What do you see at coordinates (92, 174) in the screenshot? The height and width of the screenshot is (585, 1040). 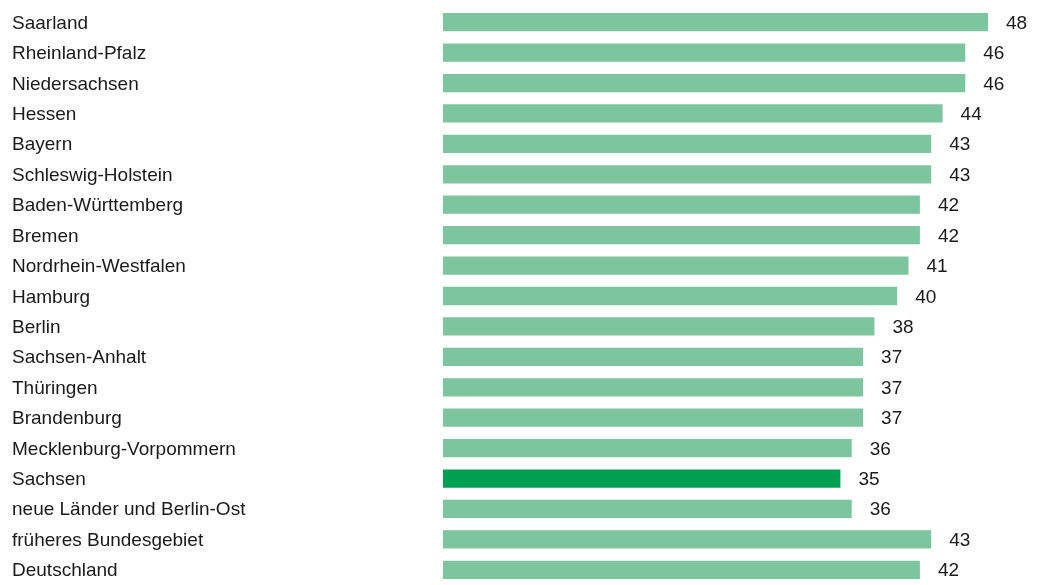 I see `y-tick-label: Schleswig-Holstein` at bounding box center [92, 174].